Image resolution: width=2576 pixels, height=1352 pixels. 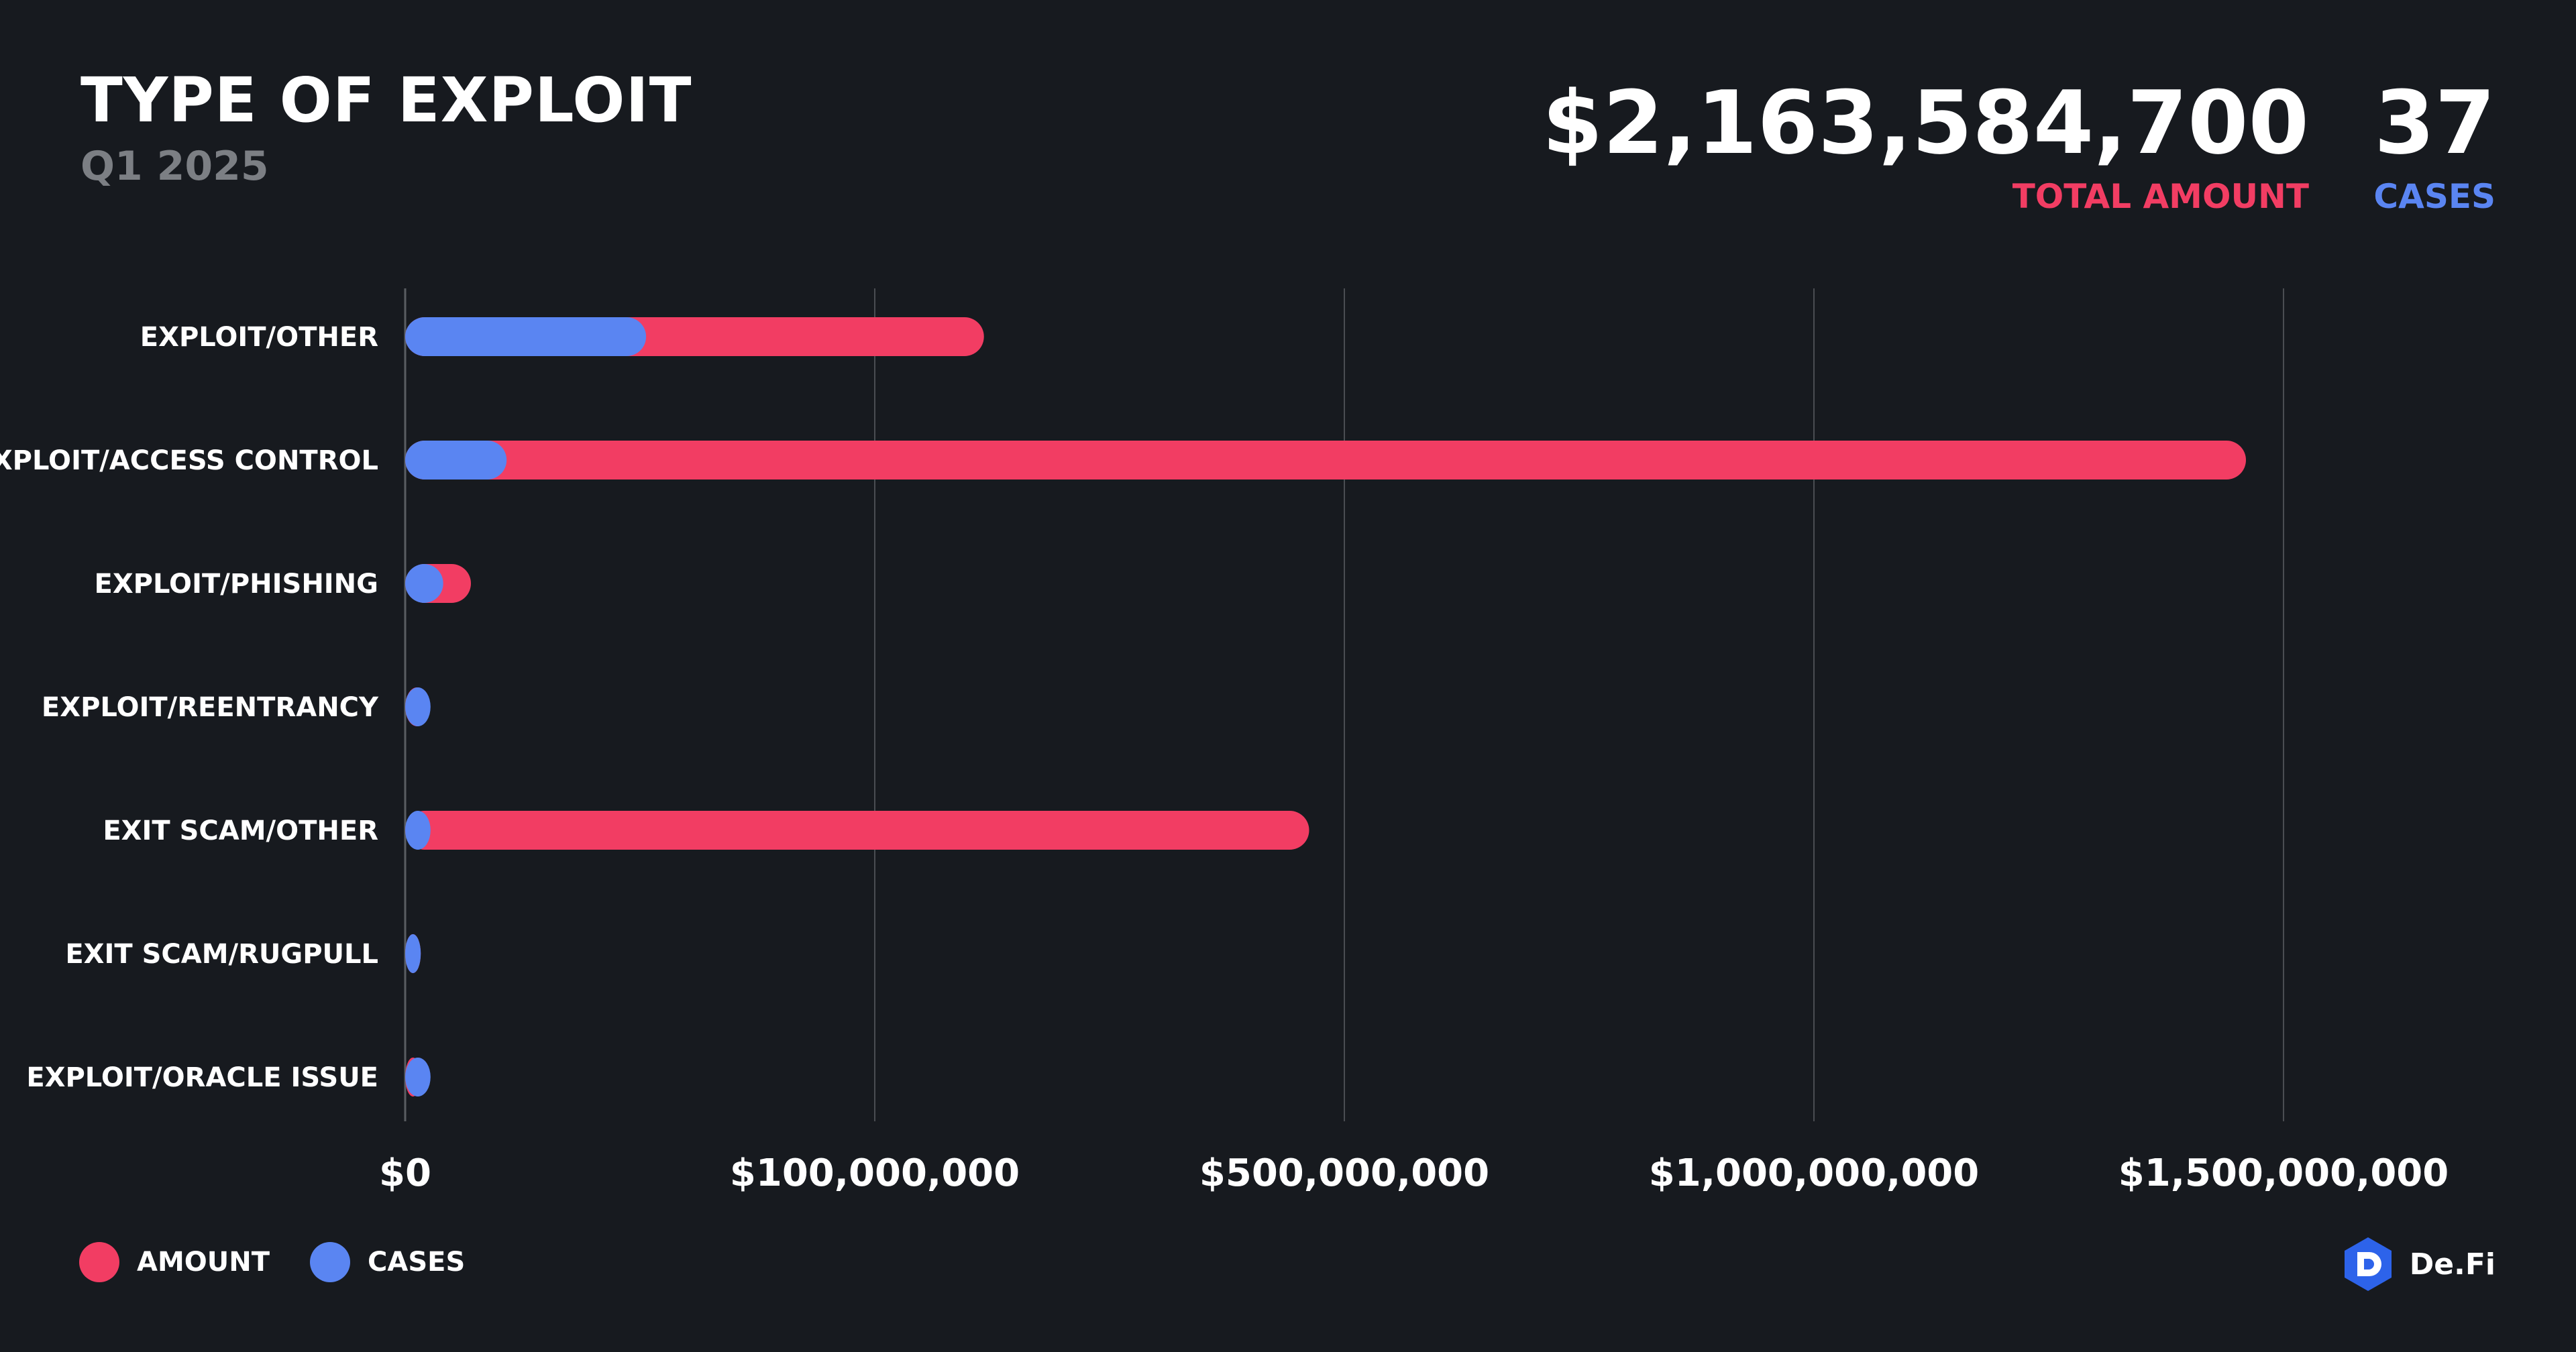 I want to click on category-label-6: EXPLOIT/ORACLE ISSUE, so click(x=202, y=1077).